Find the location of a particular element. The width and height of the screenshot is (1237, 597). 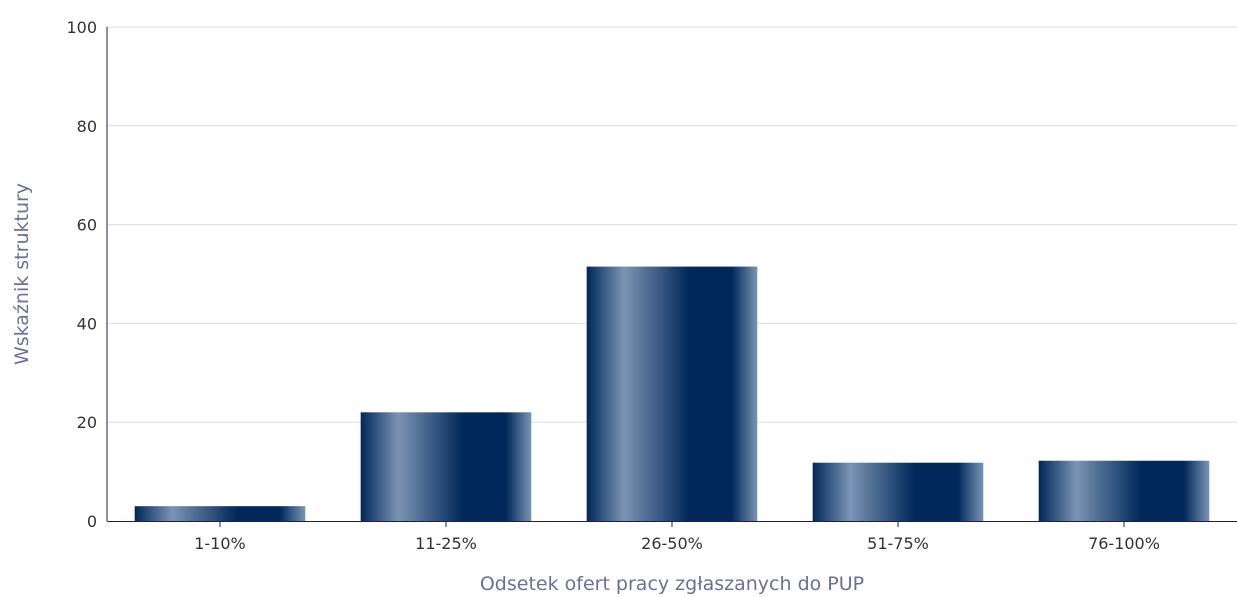

y-tick-label: 20 is located at coordinates (87, 422).